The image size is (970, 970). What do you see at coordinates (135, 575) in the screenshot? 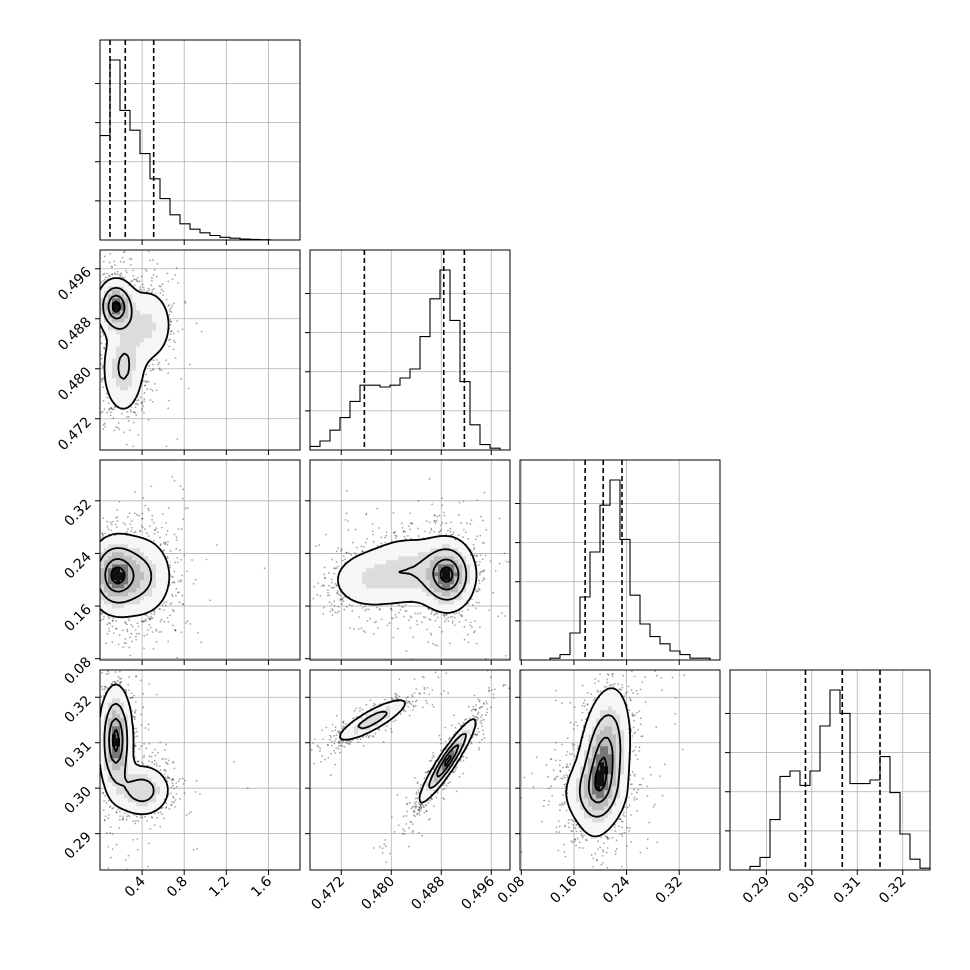
I see `contour-line` at bounding box center [135, 575].